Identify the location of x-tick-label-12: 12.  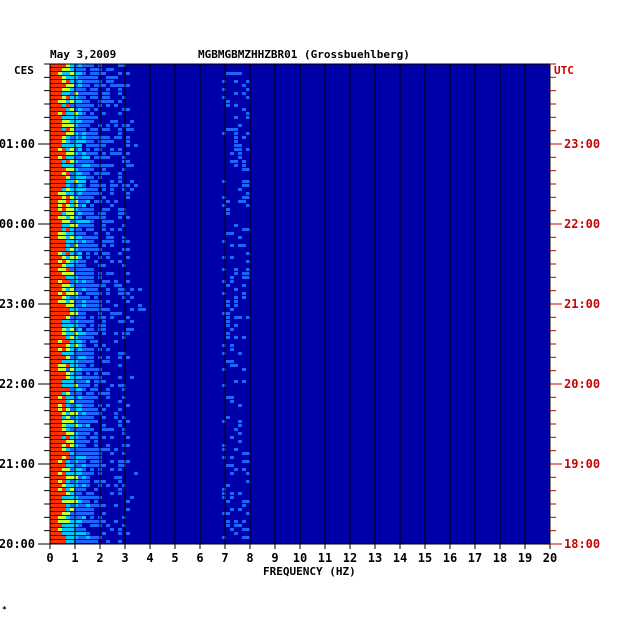
(350, 558).